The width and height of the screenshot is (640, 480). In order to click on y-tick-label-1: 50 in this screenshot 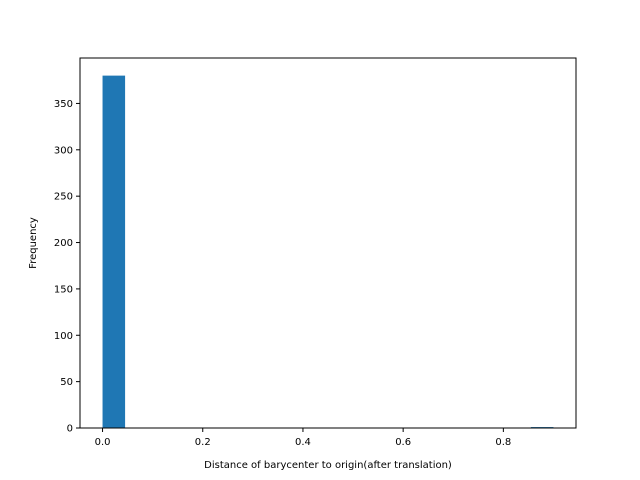, I will do `click(66, 382)`.